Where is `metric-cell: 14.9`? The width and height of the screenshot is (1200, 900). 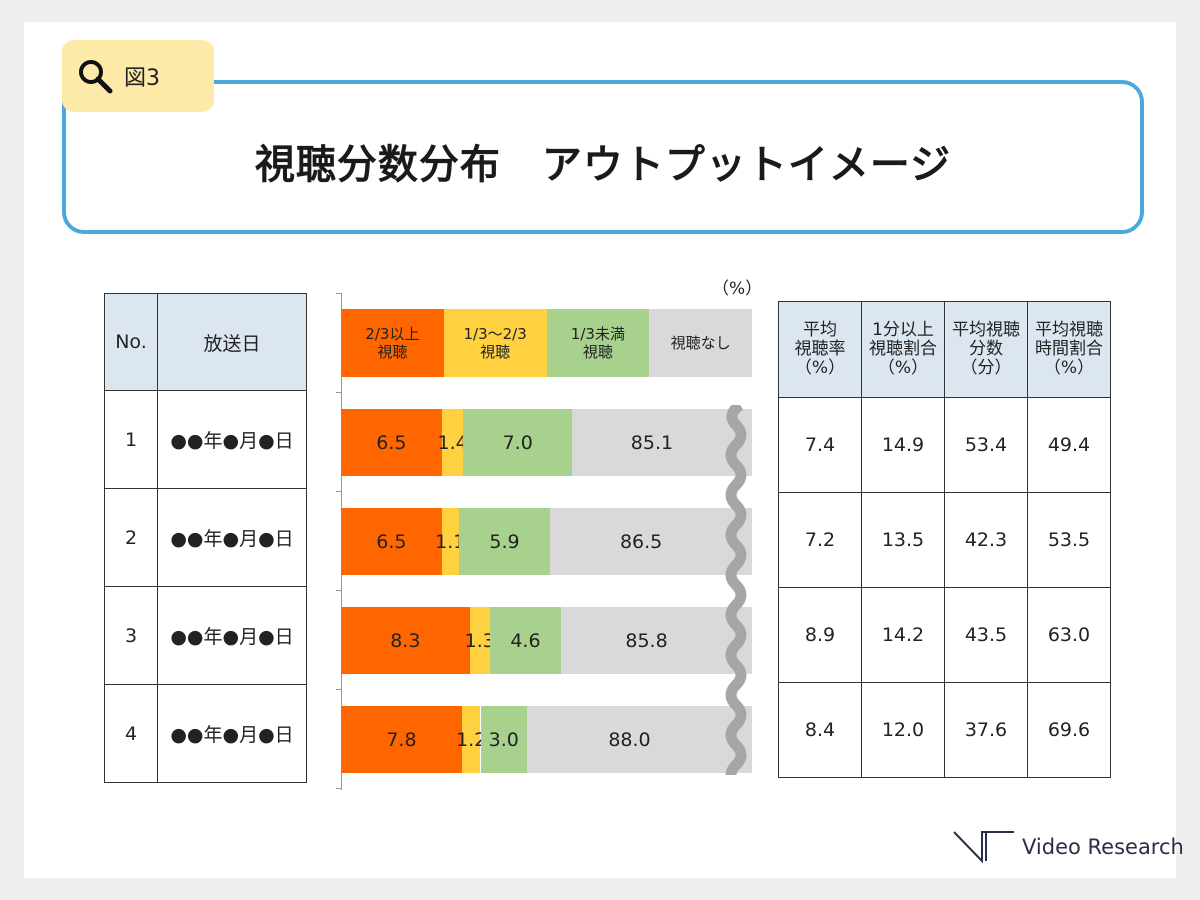
metric-cell: 14.9 is located at coordinates (903, 445).